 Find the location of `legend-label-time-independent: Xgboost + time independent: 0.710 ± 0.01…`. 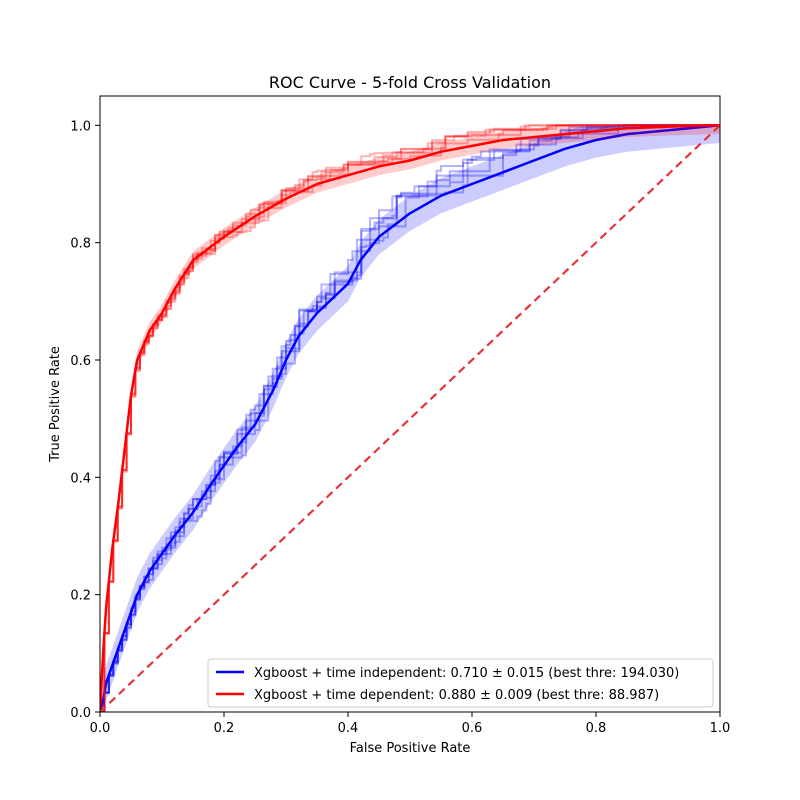

legend-label-time-independent: Xgboost + time independent: 0.710 ± 0.01… is located at coordinates (466, 673).